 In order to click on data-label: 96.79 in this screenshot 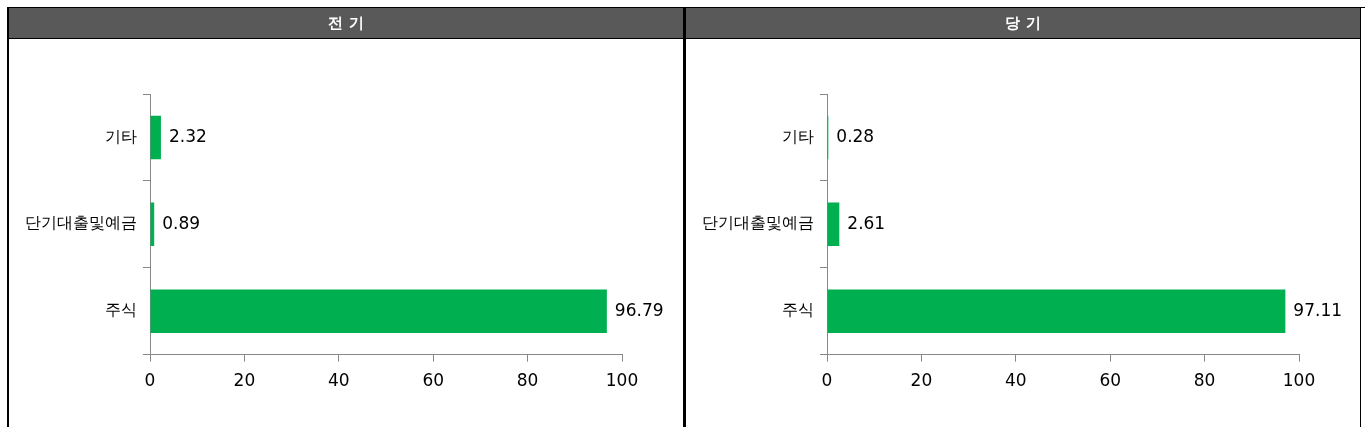, I will do `click(639, 309)`.